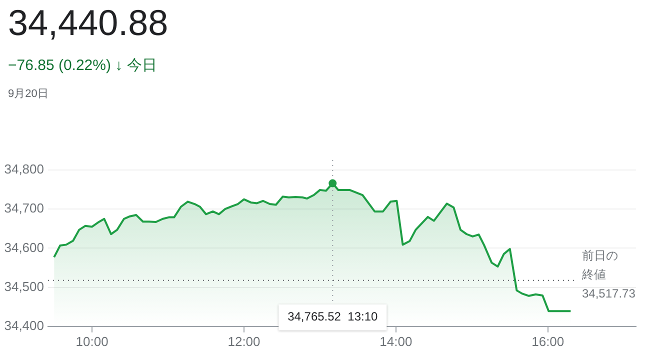 The image size is (650, 352). Describe the element at coordinates (333, 317) in the screenshot. I see `ref-line-label: 34,765.52 13:10` at that location.